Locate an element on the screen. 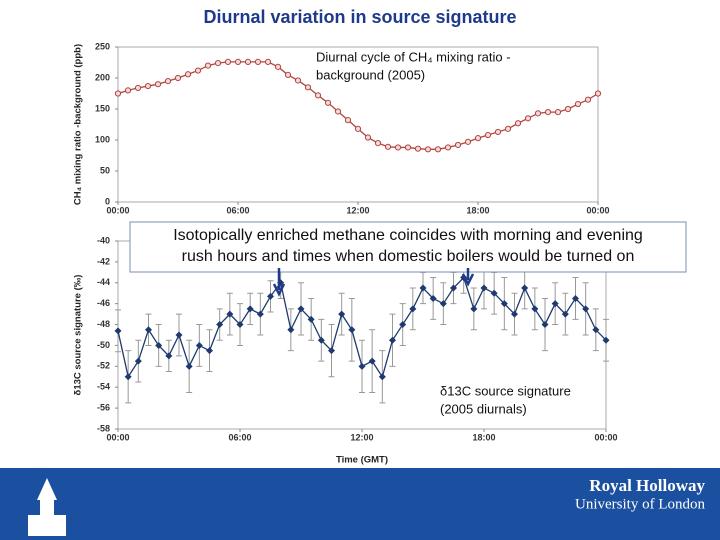 The height and width of the screenshot is (540, 720). x-tick-label: 00:00 is located at coordinates (605, 437).